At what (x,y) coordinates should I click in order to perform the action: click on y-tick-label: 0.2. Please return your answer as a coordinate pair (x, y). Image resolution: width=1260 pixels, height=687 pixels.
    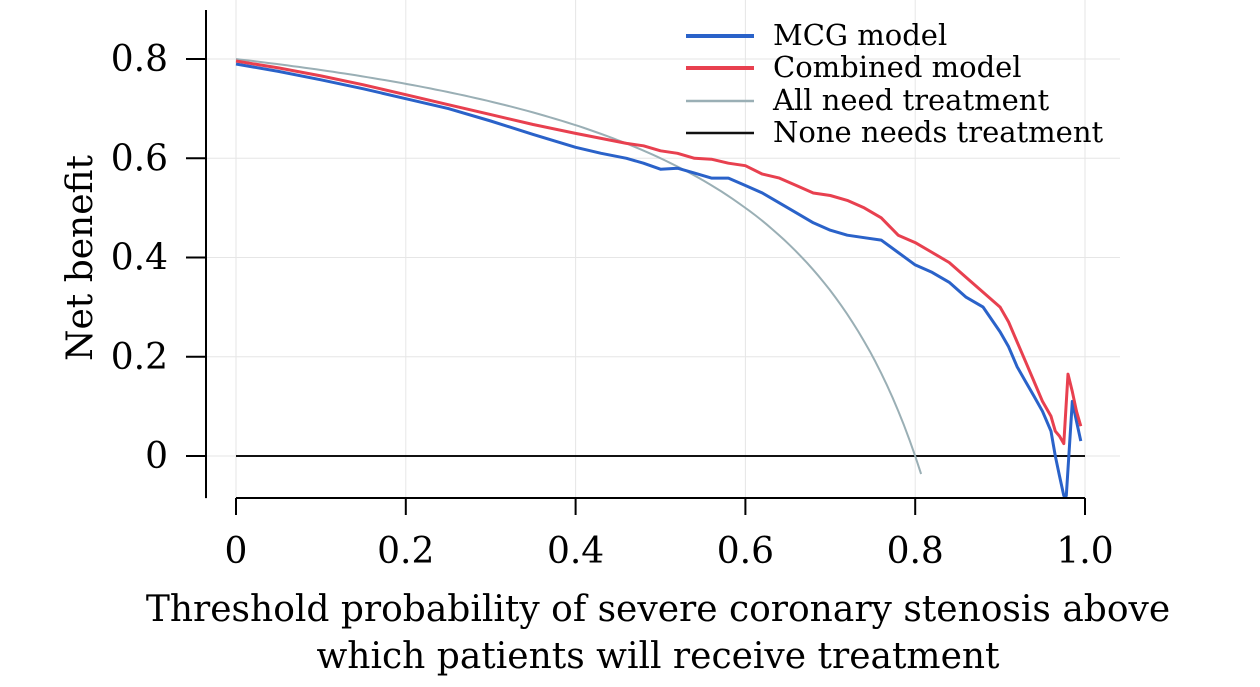
    Looking at the image, I should click on (139, 357).